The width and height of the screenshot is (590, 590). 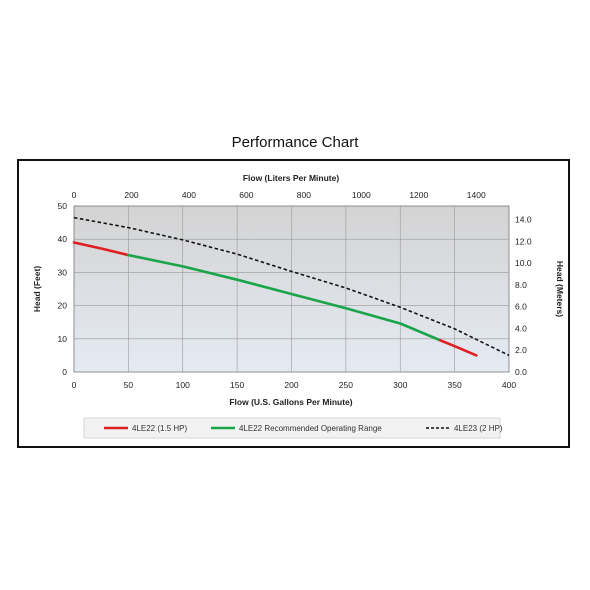 What do you see at coordinates (509, 385) in the screenshot?
I see `x-primary-tick-label: 400` at bounding box center [509, 385].